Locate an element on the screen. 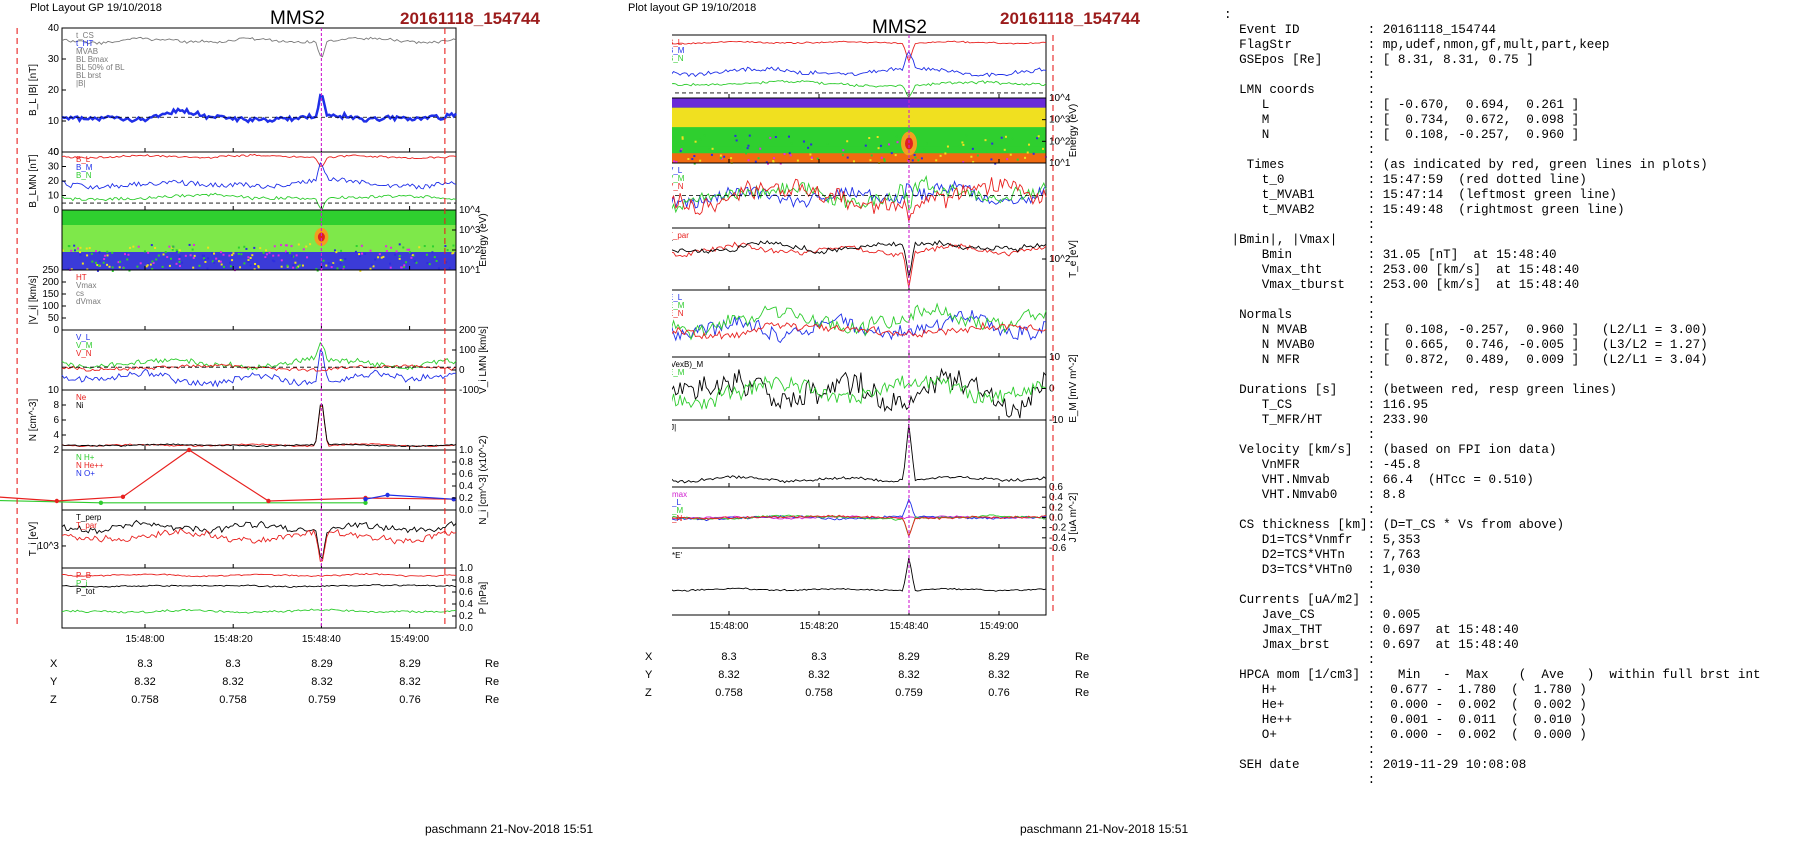  ephemeris-value: 8.3 is located at coordinates (145, 664).